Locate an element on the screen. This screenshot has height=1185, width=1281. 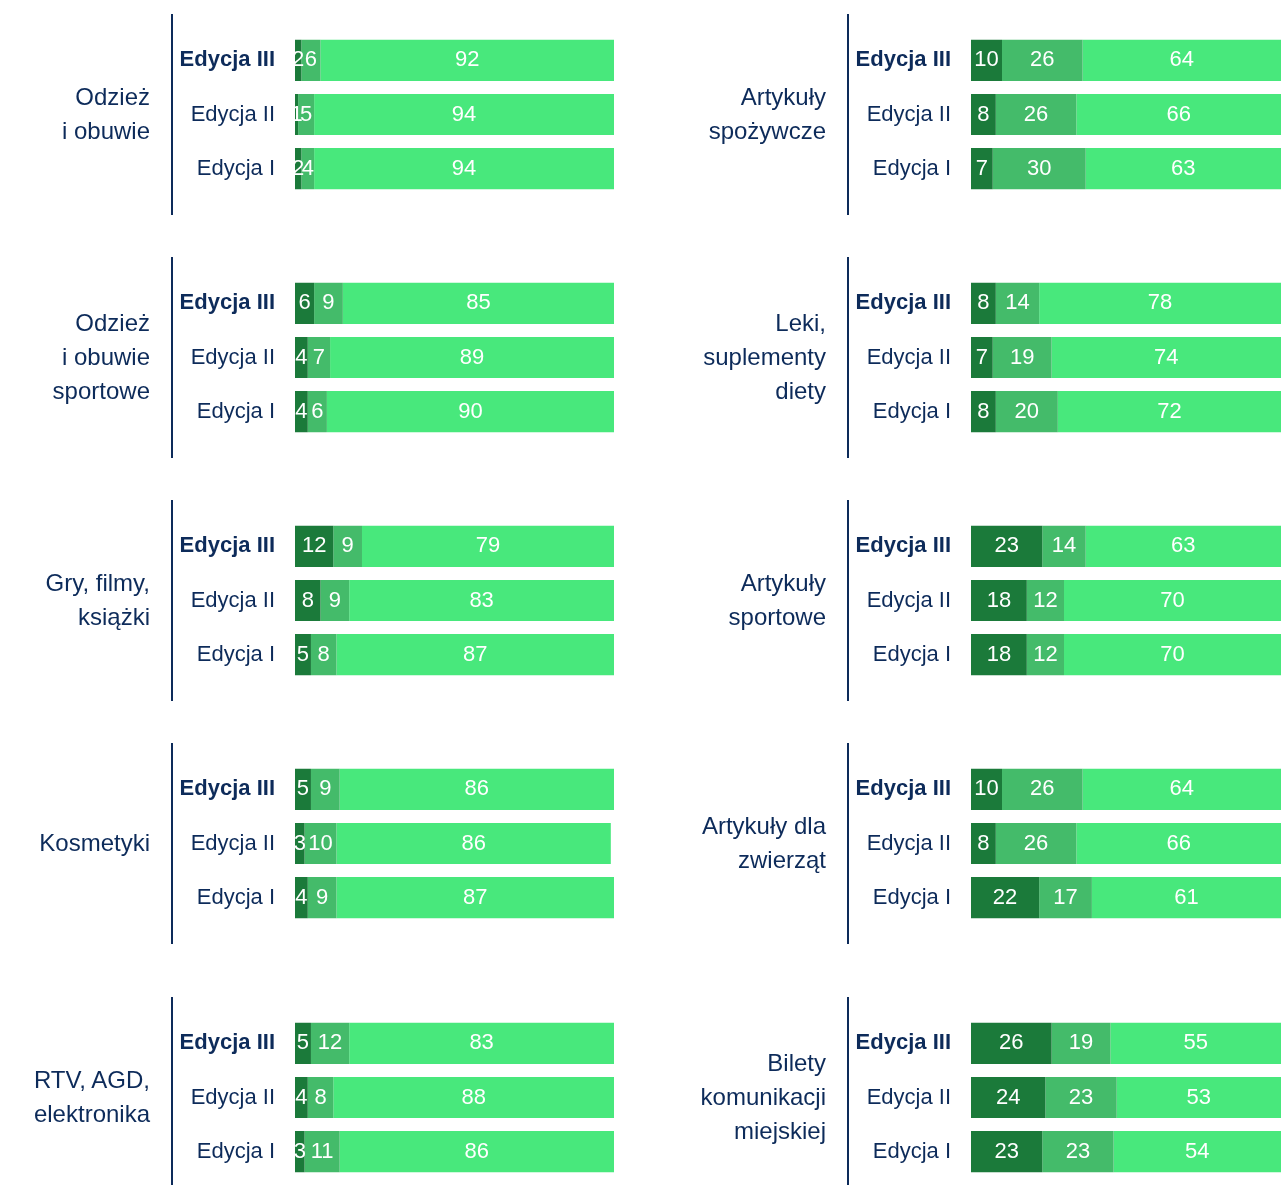
data-label: 66 is located at coordinates (1178, 842).